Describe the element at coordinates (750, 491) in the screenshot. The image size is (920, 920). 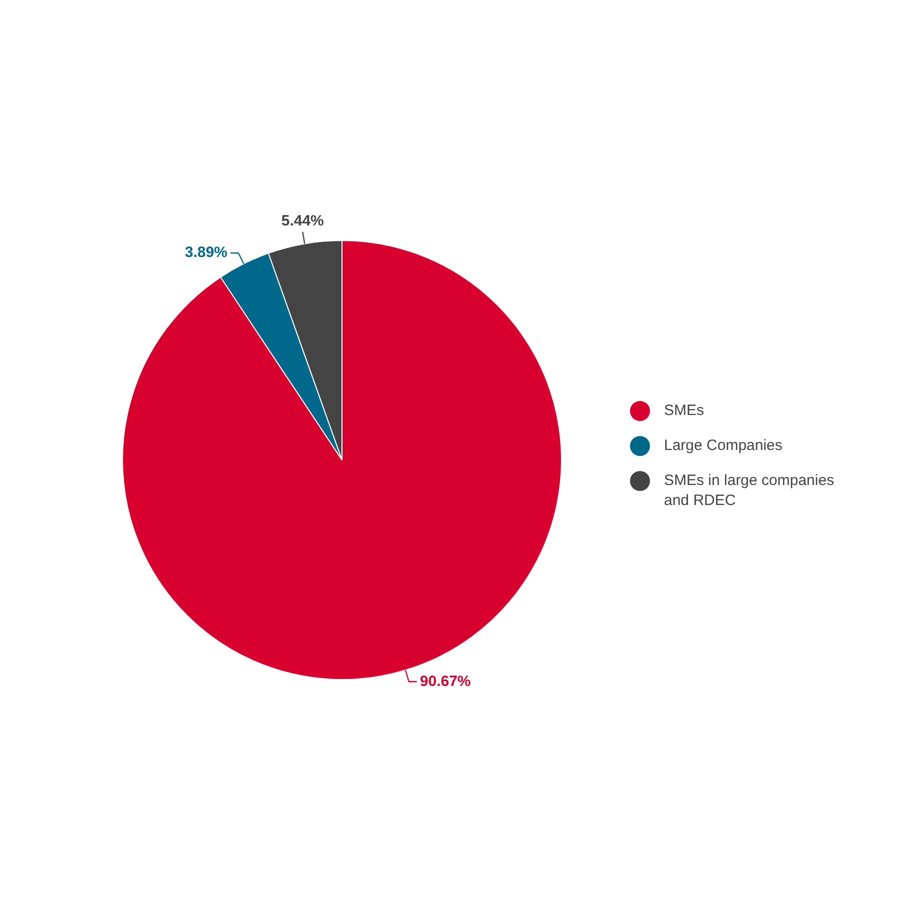
I see `legend-label: SMEs in large companies and RDEC` at that location.